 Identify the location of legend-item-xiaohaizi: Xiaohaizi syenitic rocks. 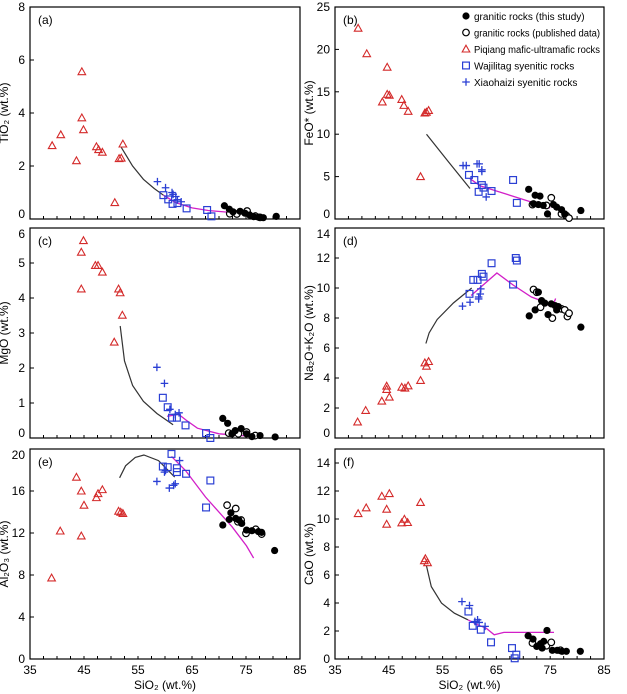
(519, 83).